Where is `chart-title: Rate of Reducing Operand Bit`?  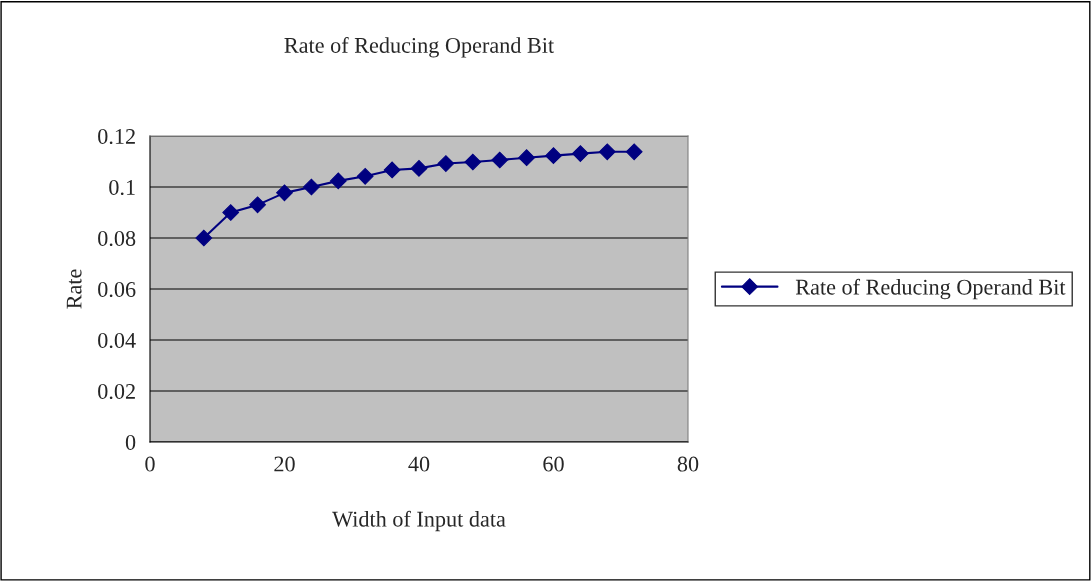 chart-title: Rate of Reducing Operand Bit is located at coordinates (419, 47).